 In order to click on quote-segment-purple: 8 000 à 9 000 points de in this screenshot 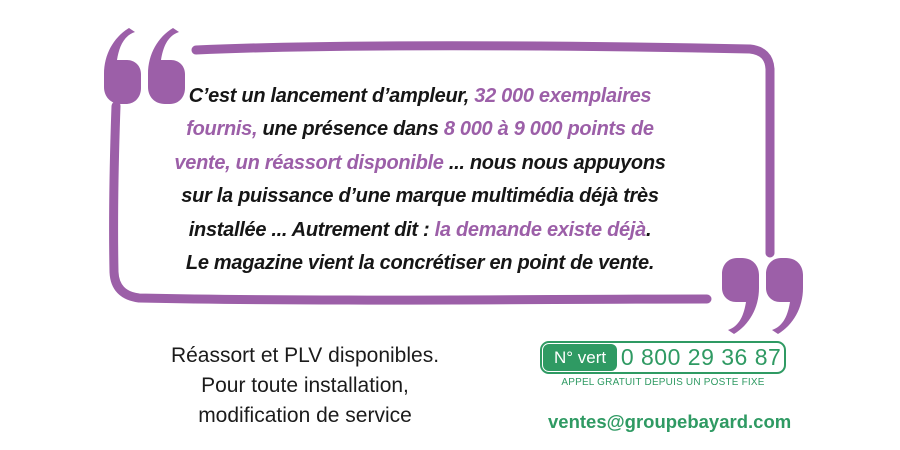, I will do `click(548, 129)`.